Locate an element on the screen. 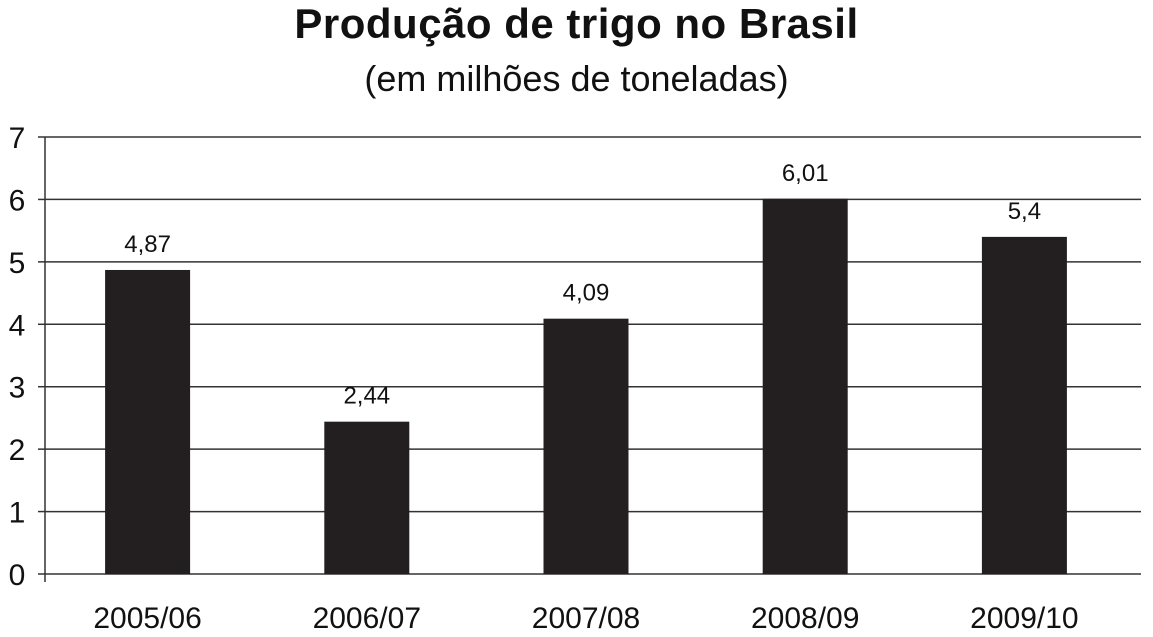 This screenshot has width=1153, height=637. x-category-label: 2006/07 is located at coordinates (367, 618).